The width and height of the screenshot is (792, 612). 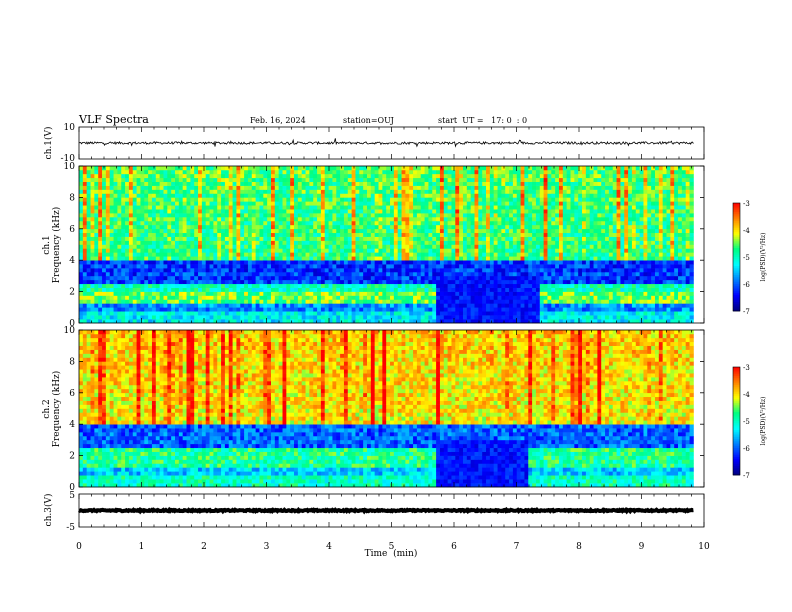 I want to click on ch1-ylabel: ch.1(V), so click(x=48, y=143).